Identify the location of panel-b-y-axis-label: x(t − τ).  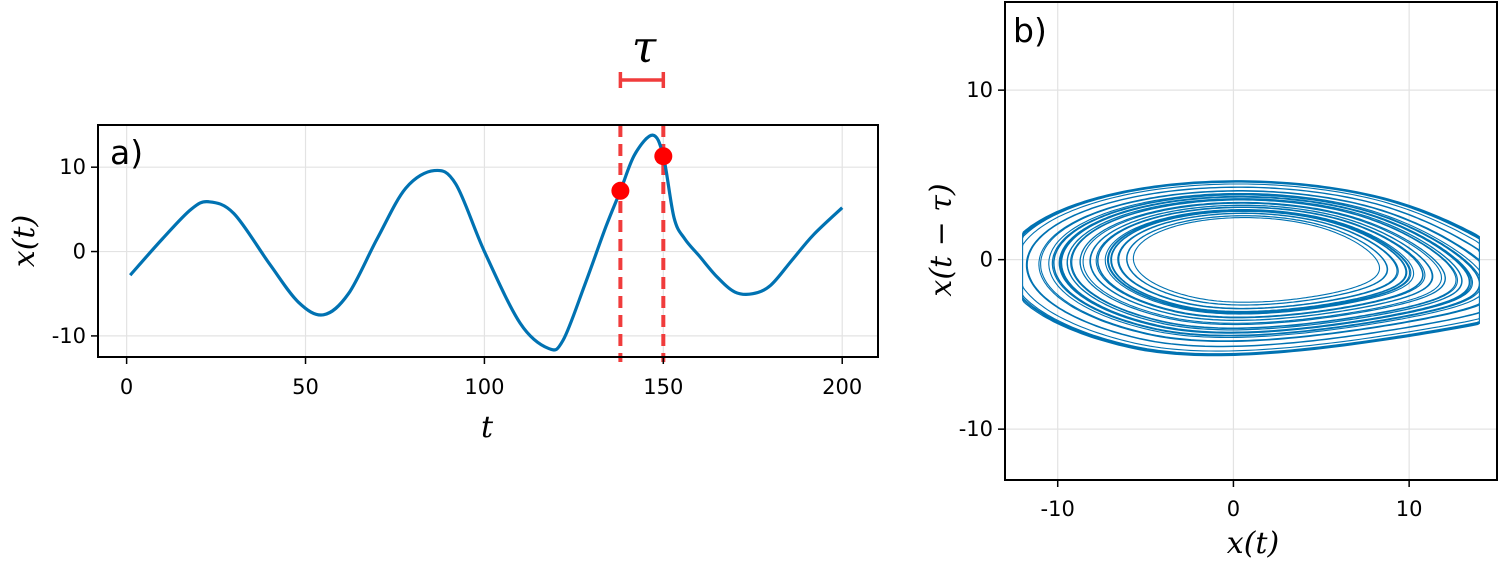
(941, 239).